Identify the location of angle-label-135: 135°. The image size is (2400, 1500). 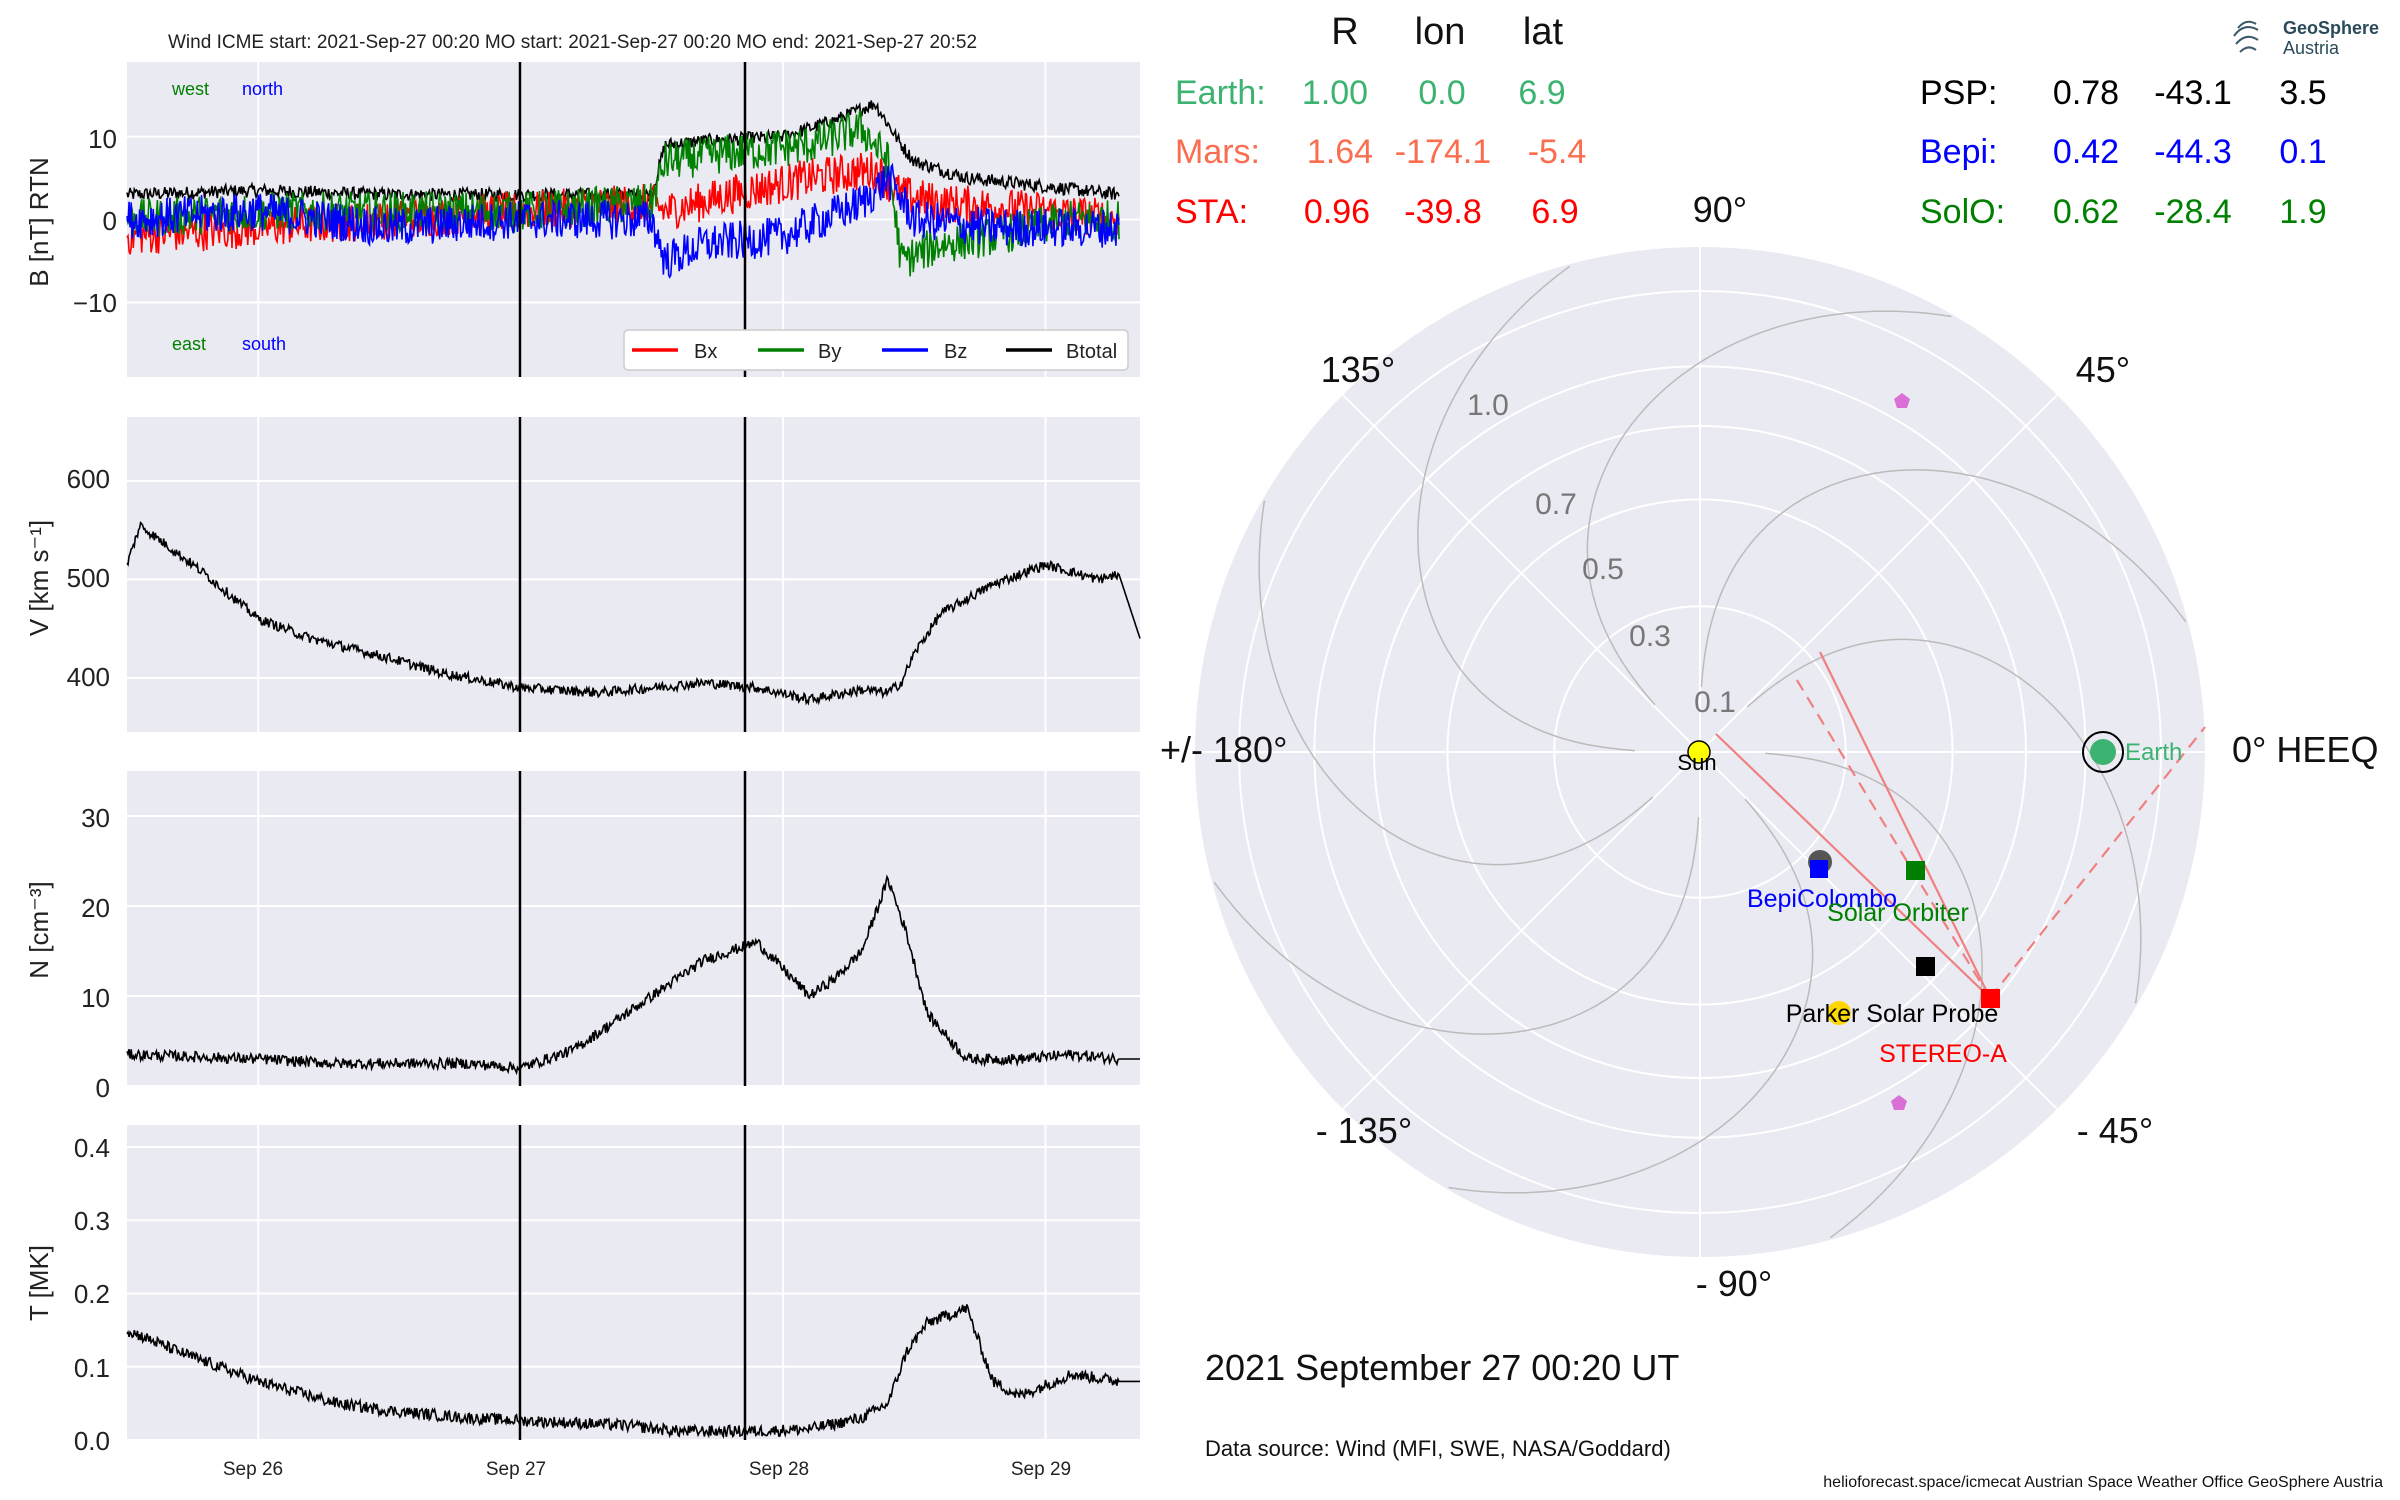
(1358, 369).